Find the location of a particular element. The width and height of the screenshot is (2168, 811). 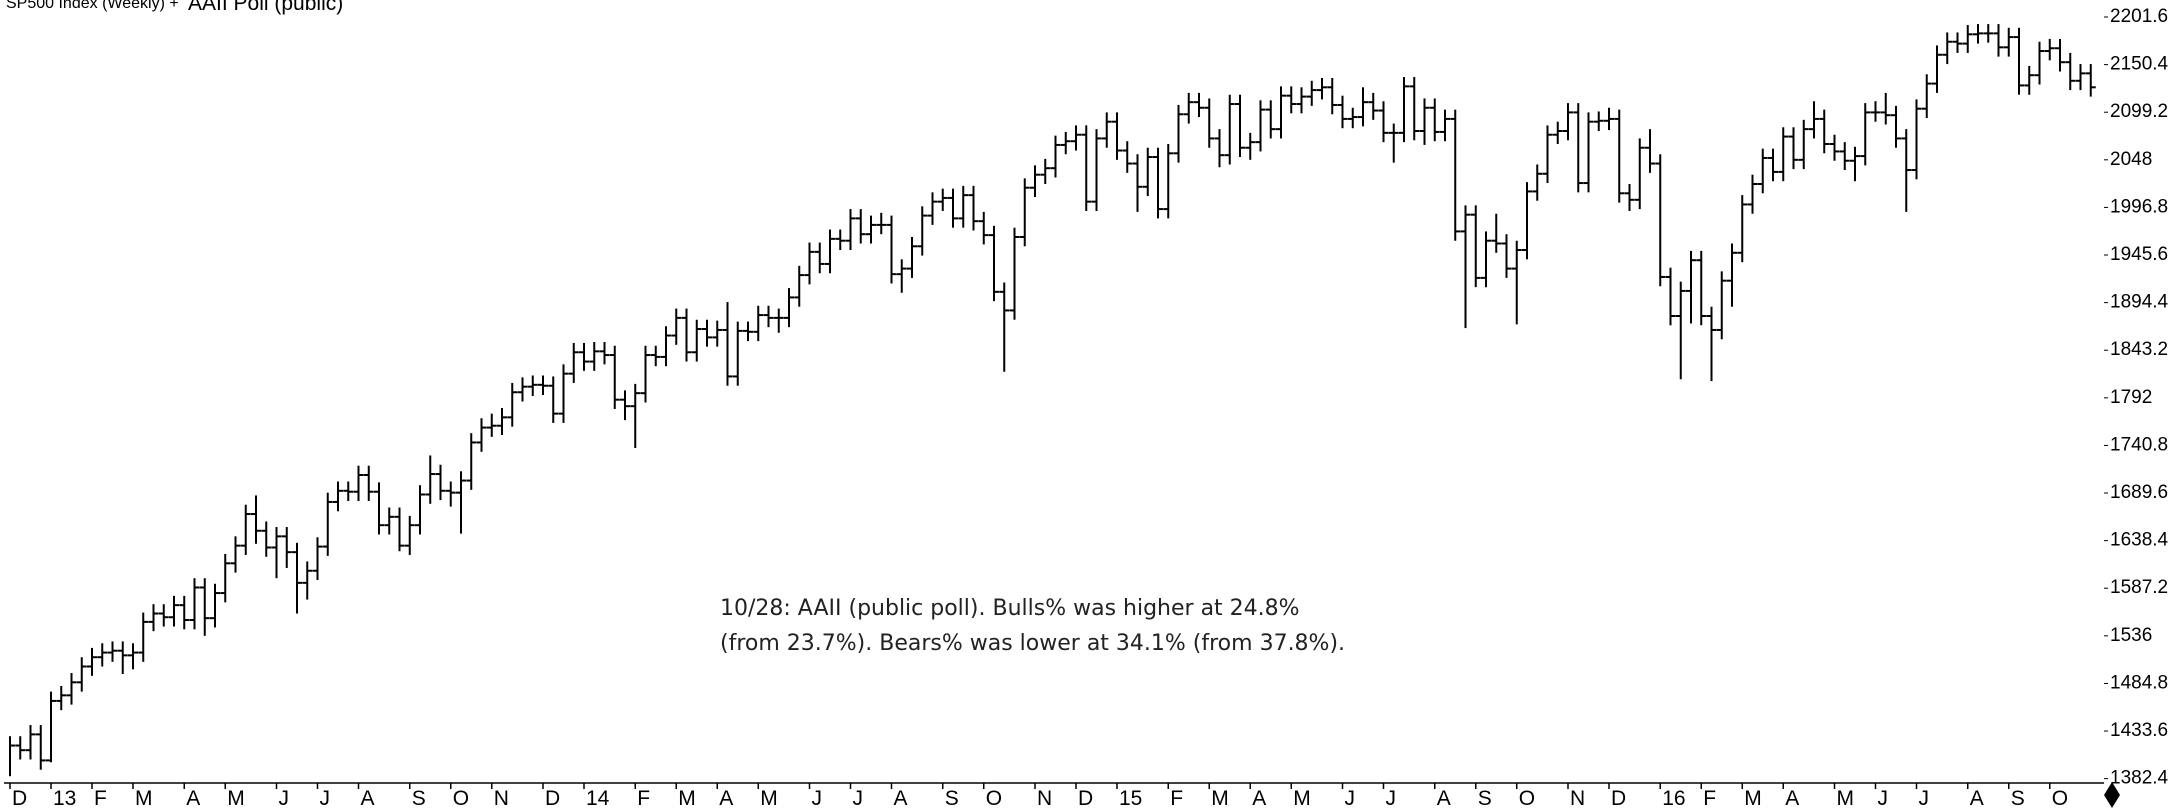

y-tick-label: 1433.6 is located at coordinates (2139, 730).